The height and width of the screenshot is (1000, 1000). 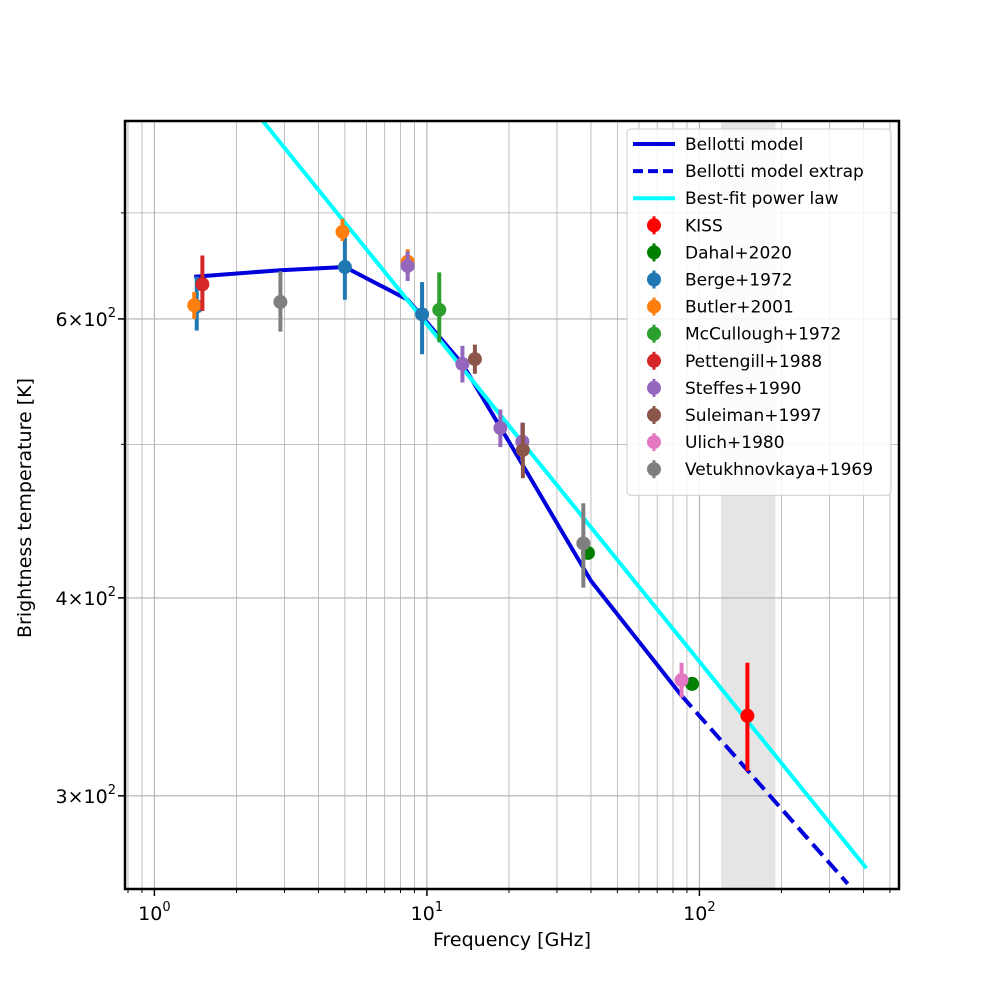 I want to click on legend-item: Steffes+1990, so click(x=724, y=388).